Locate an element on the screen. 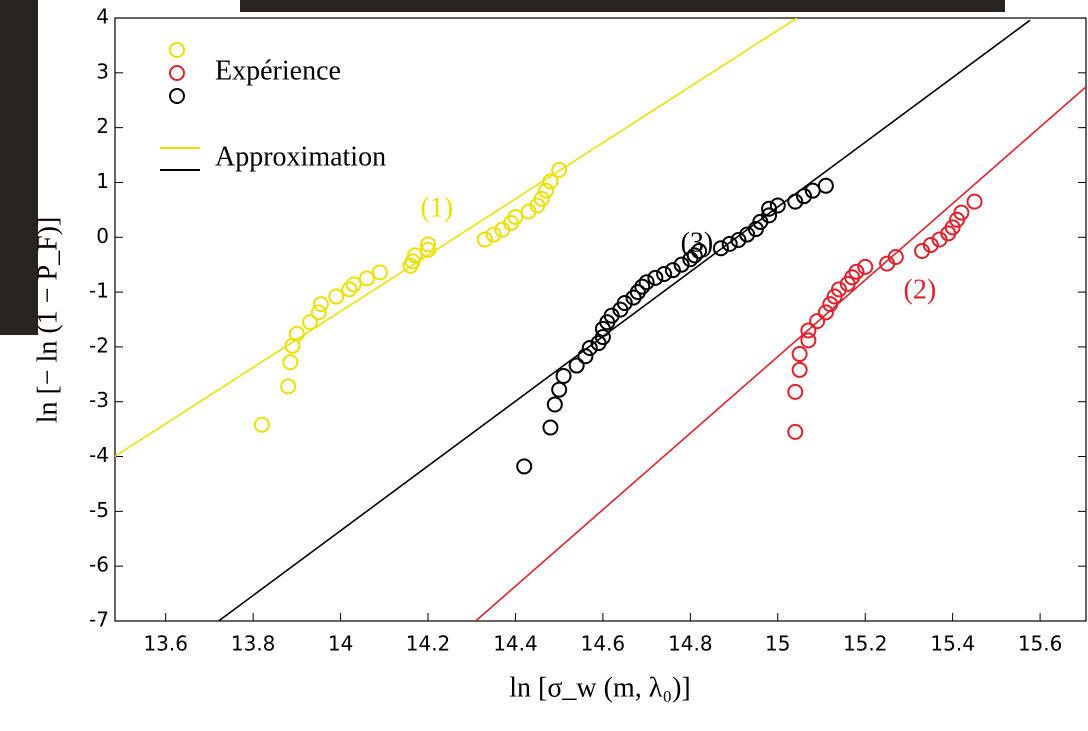 The image size is (1088, 731). x-tick-label: 14.4 is located at coordinates (515, 644).